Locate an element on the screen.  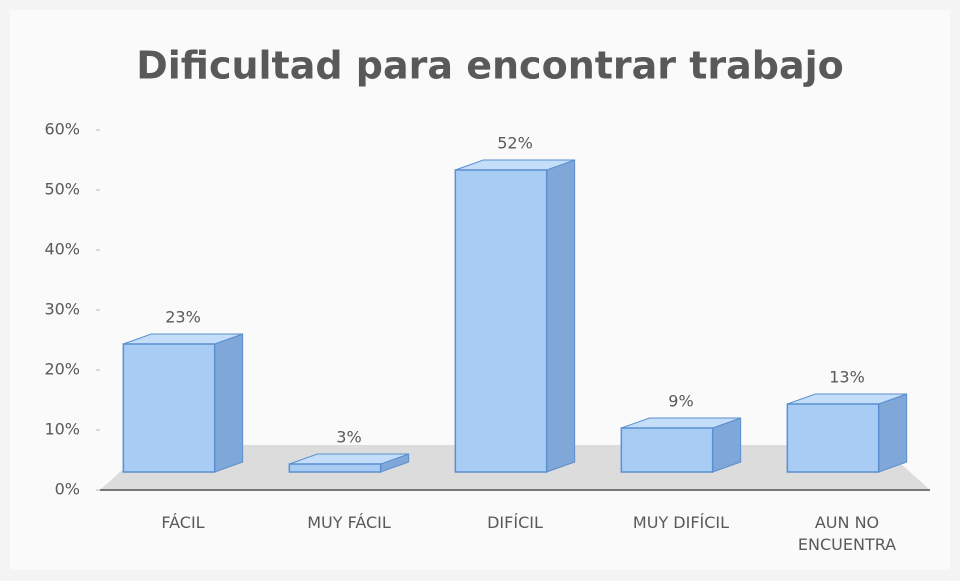
y-tick-label: 30% is located at coordinates (62, 309).